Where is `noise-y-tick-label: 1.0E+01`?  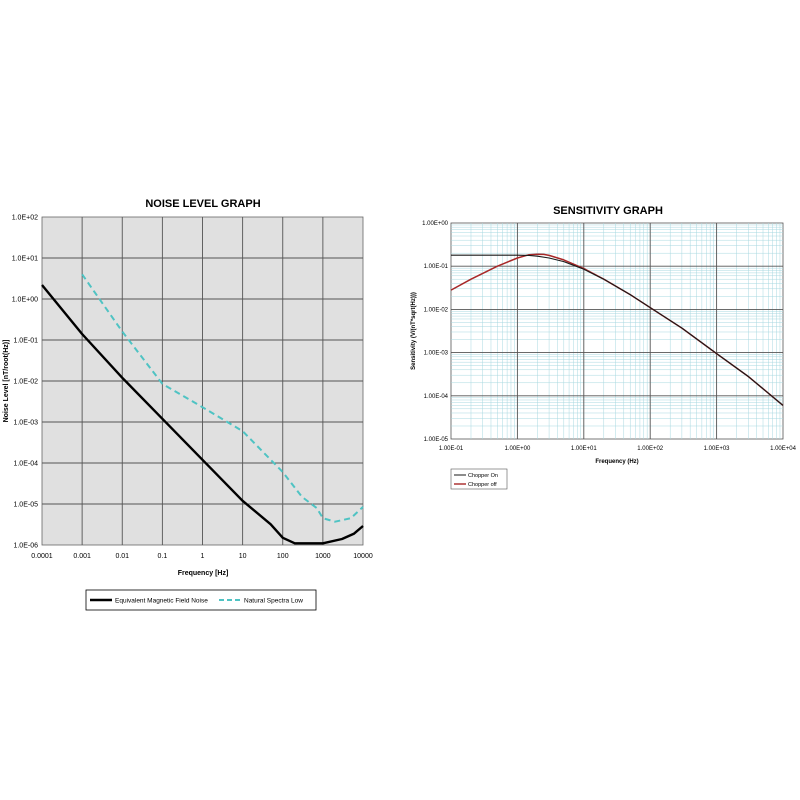 noise-y-tick-label: 1.0E+01 is located at coordinates (25, 259).